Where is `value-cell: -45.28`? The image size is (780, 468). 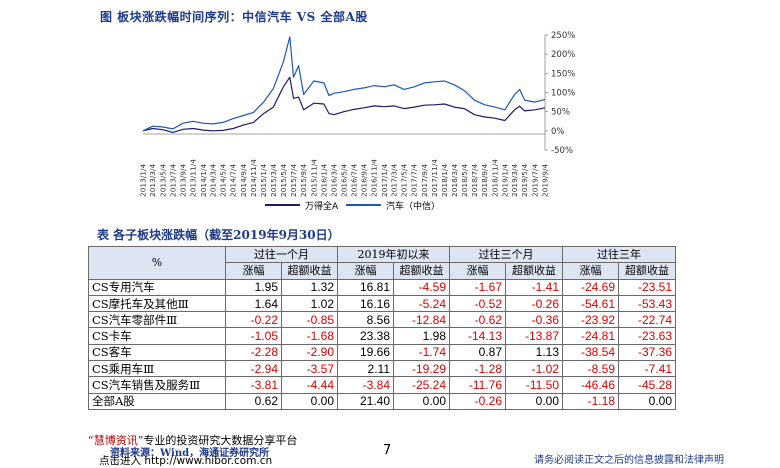
value-cell: -45.28 is located at coordinates (647, 385).